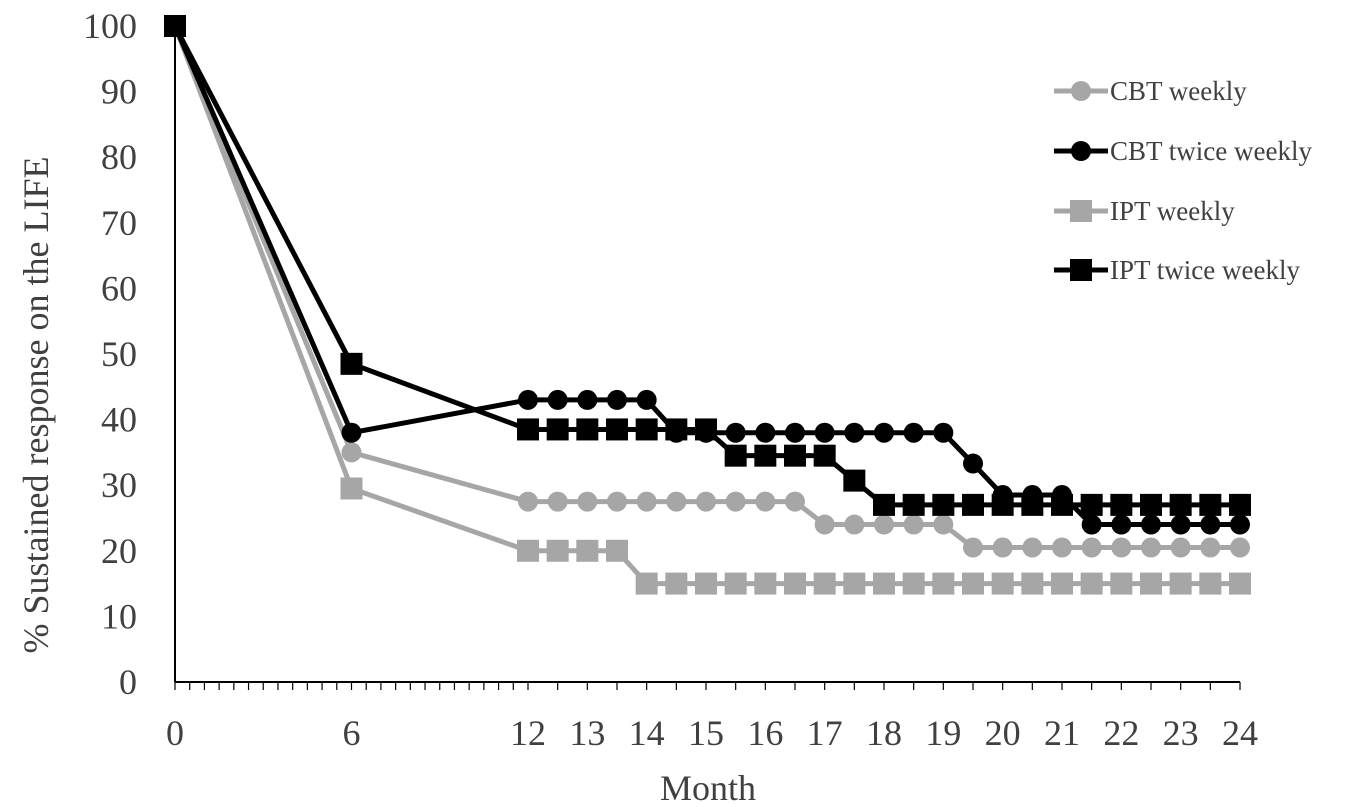 The height and width of the screenshot is (807, 1355). Describe the element at coordinates (1211, 151) in the screenshot. I see `legend-label: CBT twice weekly` at that location.